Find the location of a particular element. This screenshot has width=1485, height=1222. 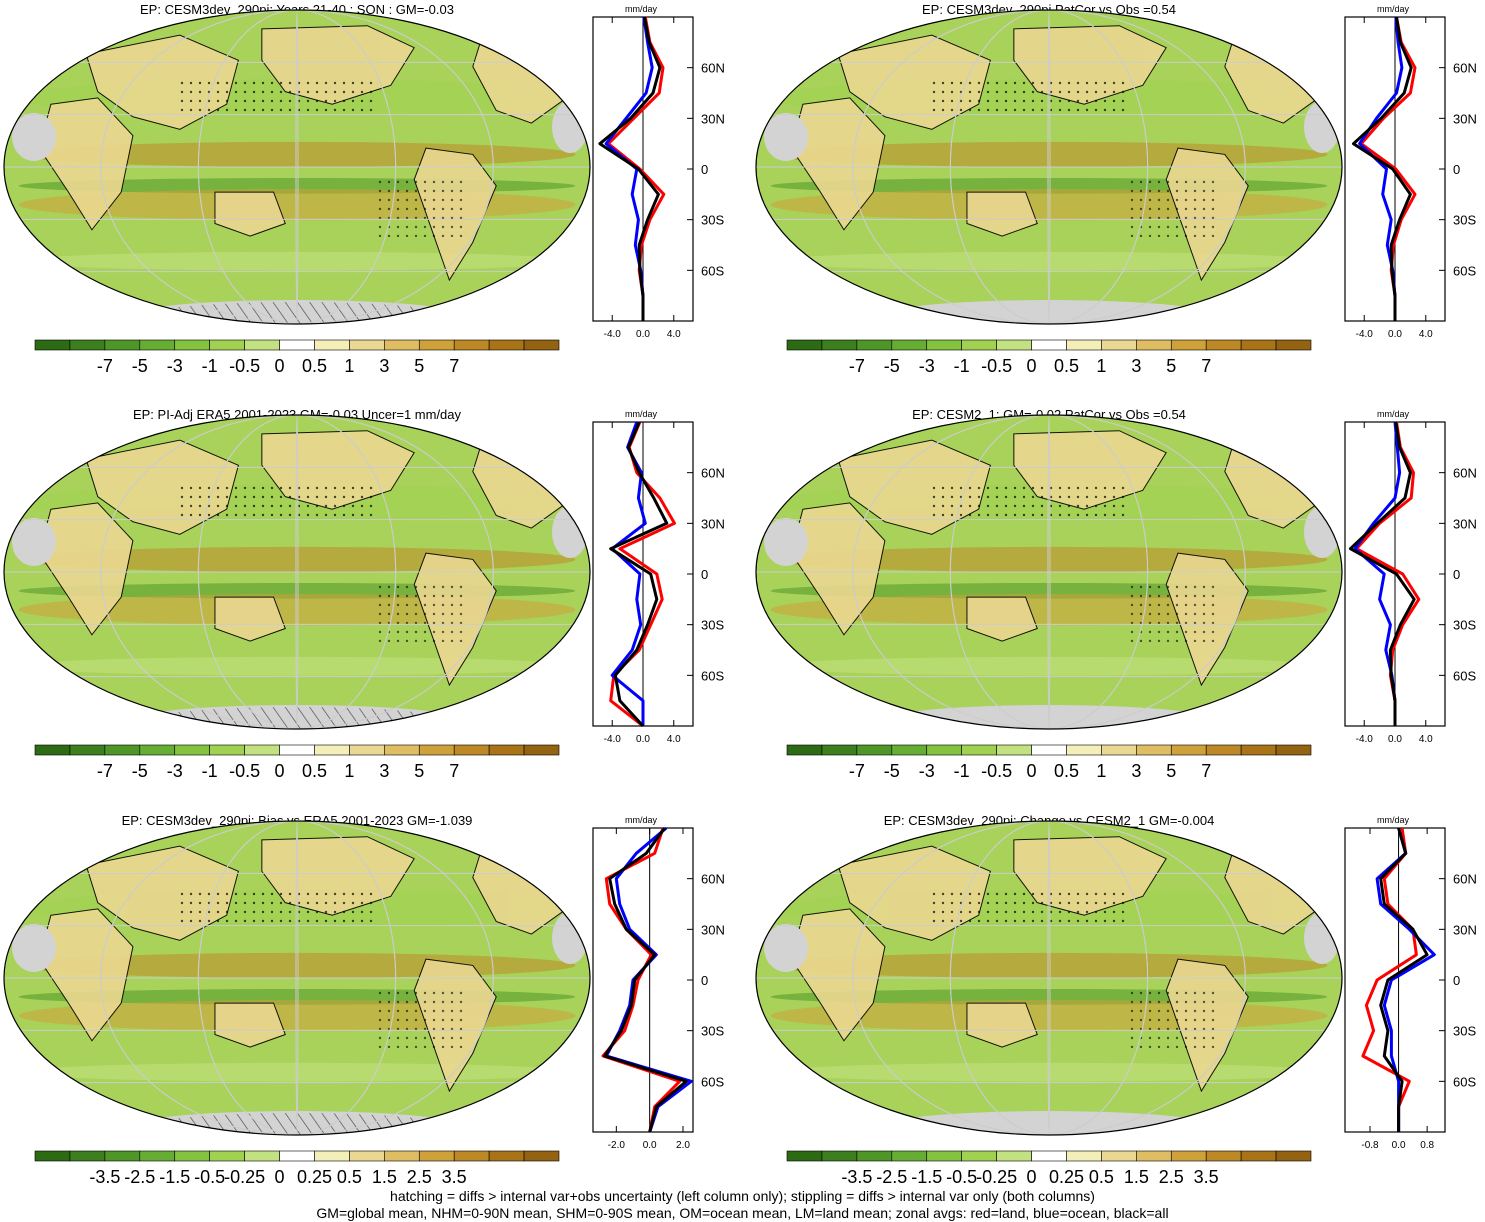

map-field is located at coordinates (297, 572).